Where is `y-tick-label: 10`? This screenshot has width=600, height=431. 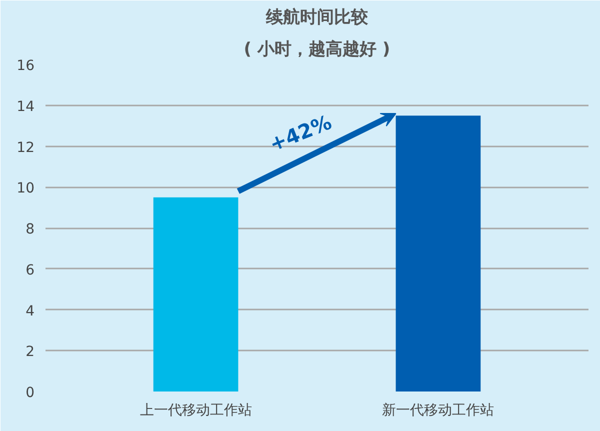 y-tick-label: 10 is located at coordinates (25, 188).